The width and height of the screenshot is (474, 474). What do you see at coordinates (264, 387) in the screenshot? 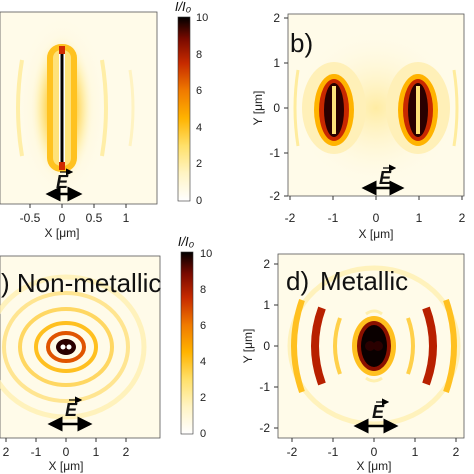
I see `panel-d-y-tick: -1` at bounding box center [264, 387].